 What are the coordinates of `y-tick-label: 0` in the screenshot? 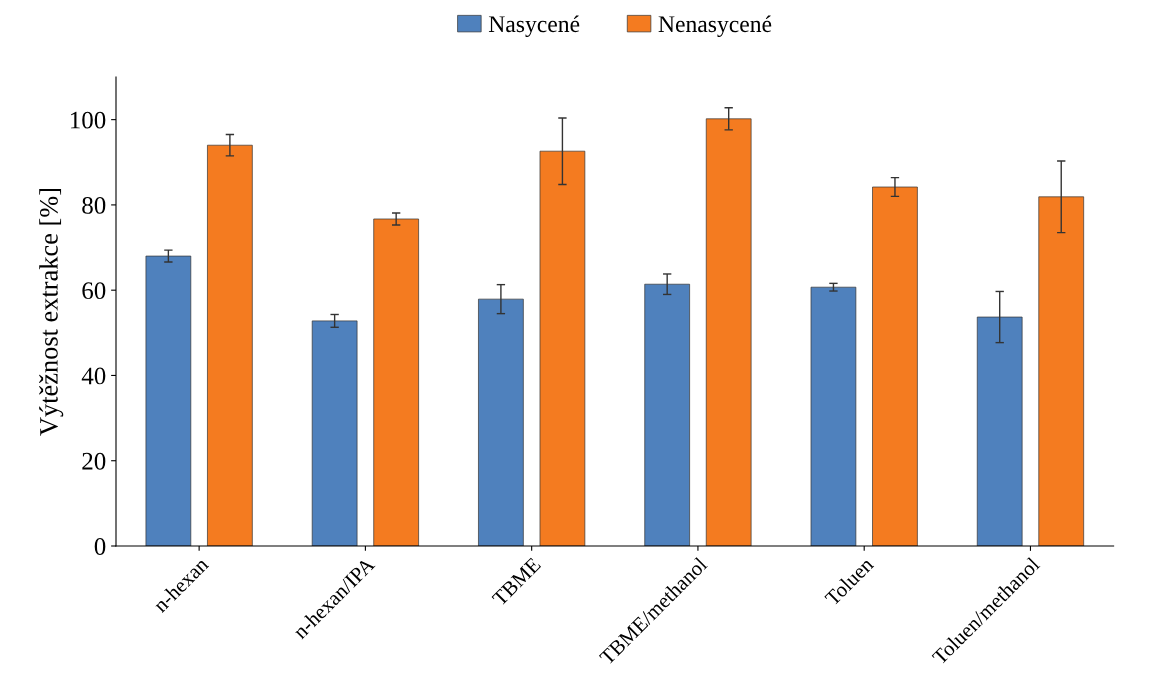 It's located at (100, 546).